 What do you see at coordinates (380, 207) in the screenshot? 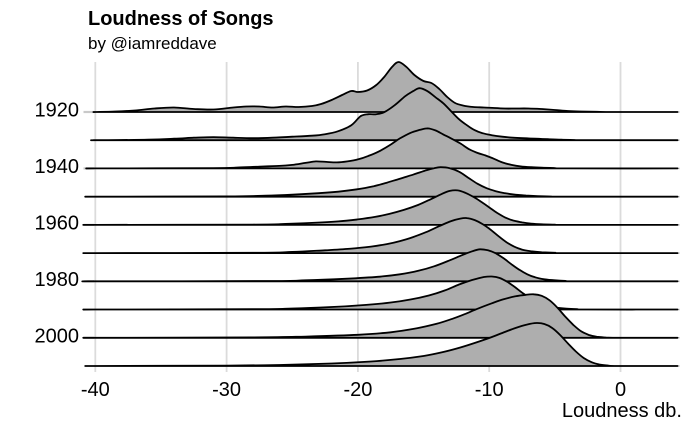
I see `density-ridge-1960` at bounding box center [380, 207].